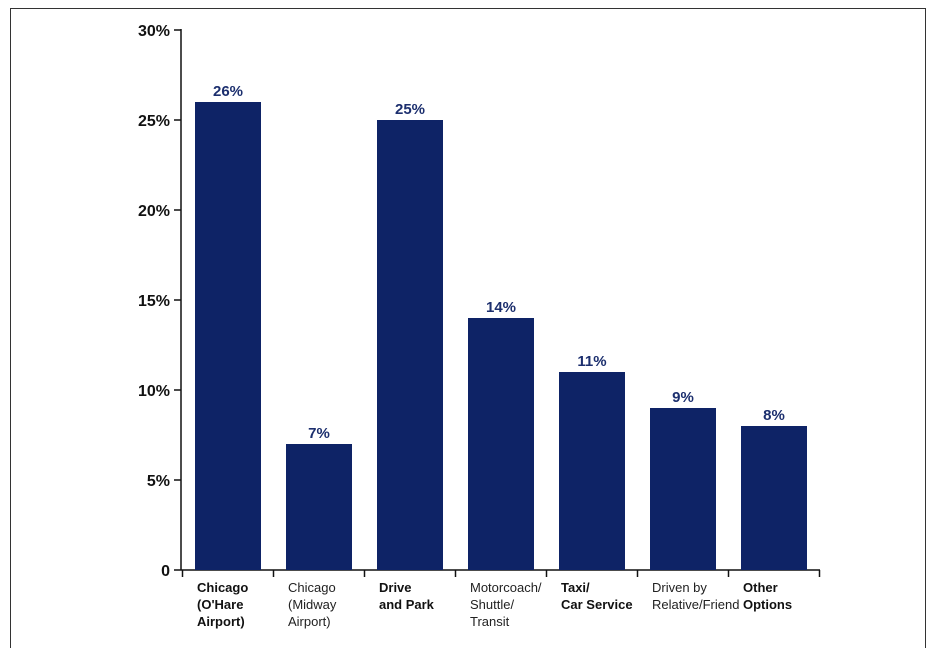 Image resolution: width=938 pixels, height=648 pixels. What do you see at coordinates (154, 211) in the screenshot?
I see `y-tick-label: 20%` at bounding box center [154, 211].